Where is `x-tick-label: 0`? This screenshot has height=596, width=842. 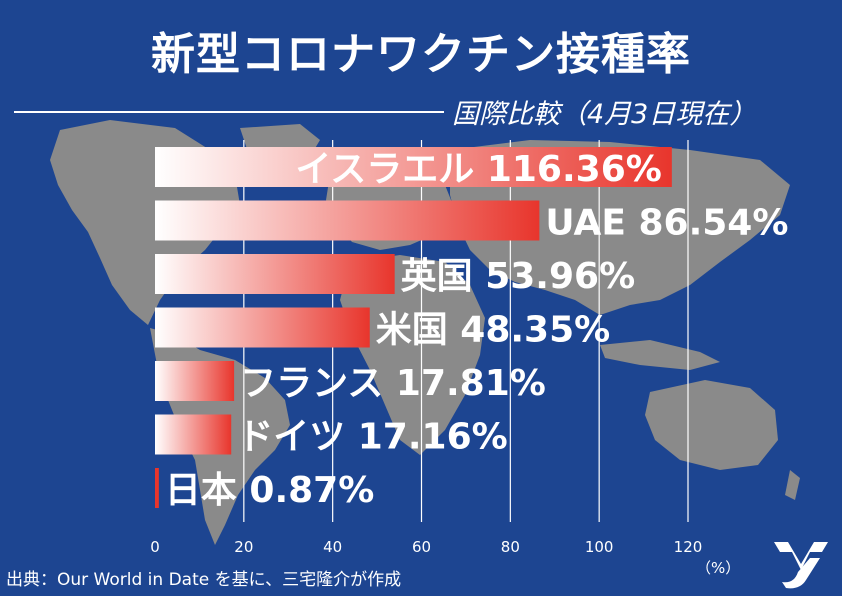
x-tick-label: 0 is located at coordinates (155, 547).